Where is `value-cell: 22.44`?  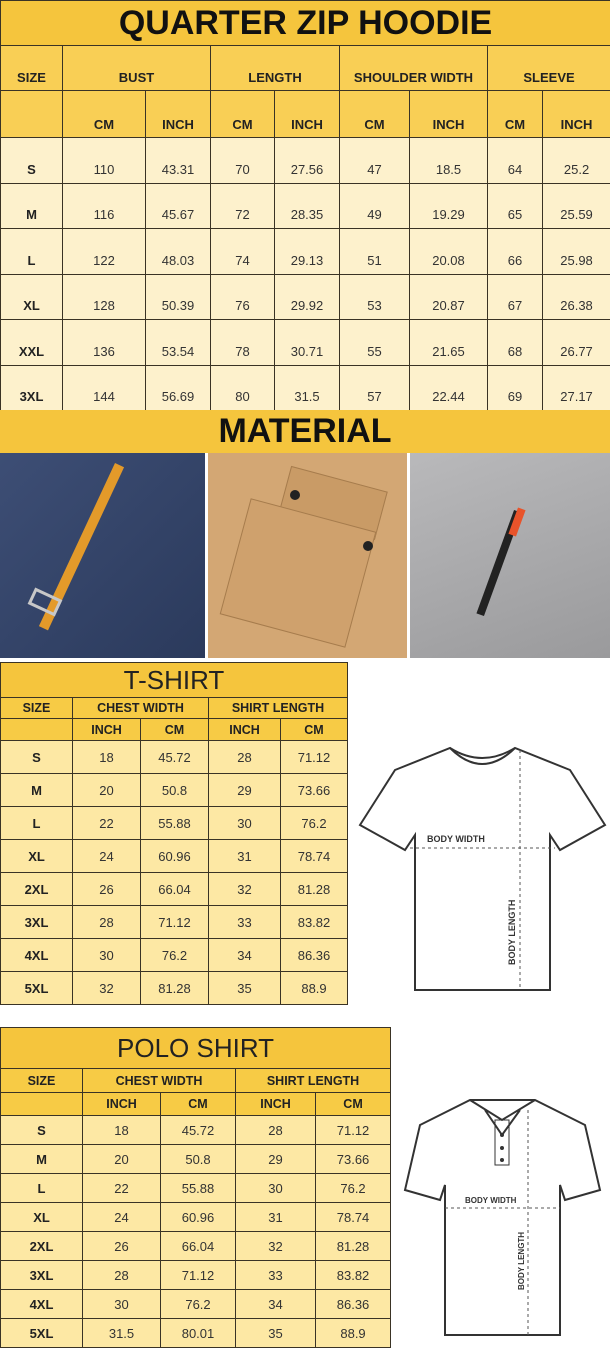
value-cell: 22.44 is located at coordinates (448, 387).